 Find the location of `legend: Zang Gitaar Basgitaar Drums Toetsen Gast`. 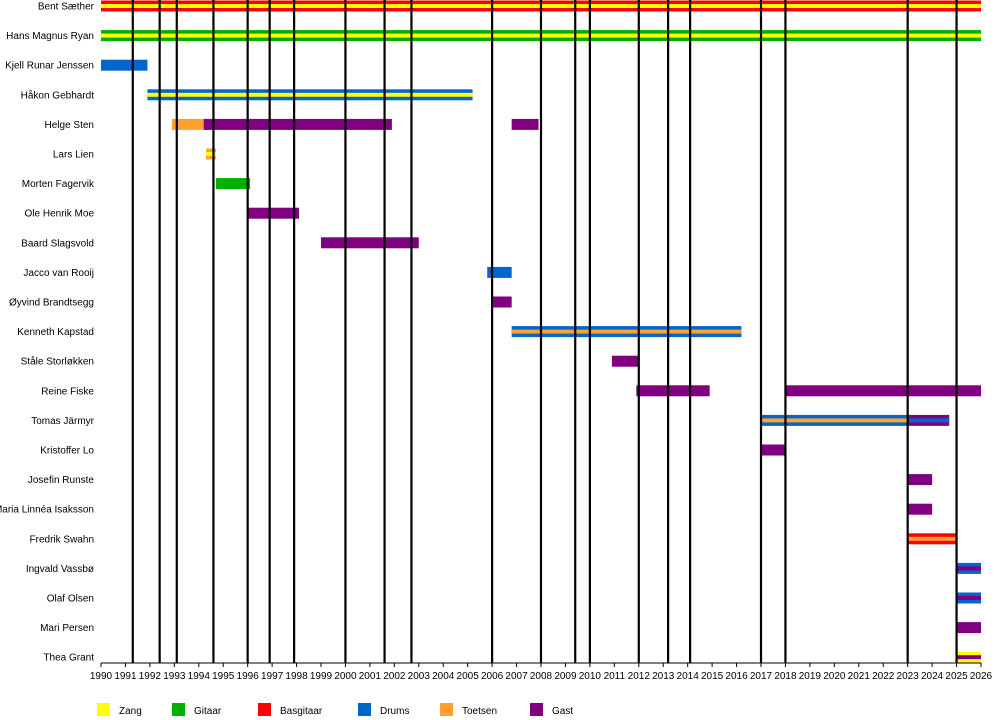

legend: Zang Gitaar Basgitaar Drums Toetsen Gast is located at coordinates (335, 710).